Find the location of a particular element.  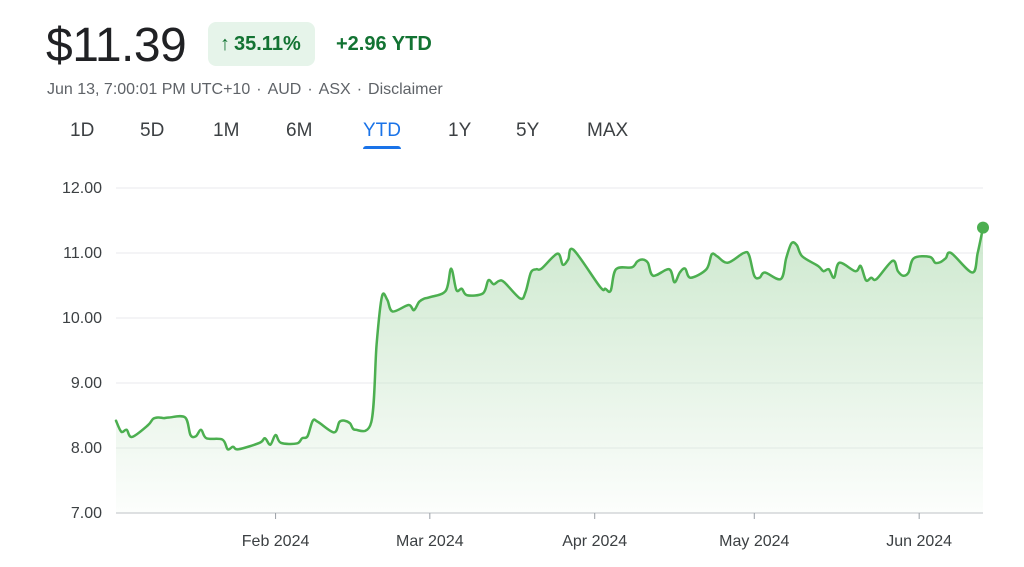

change-badge: ↑ 35.11% is located at coordinates (261, 44).